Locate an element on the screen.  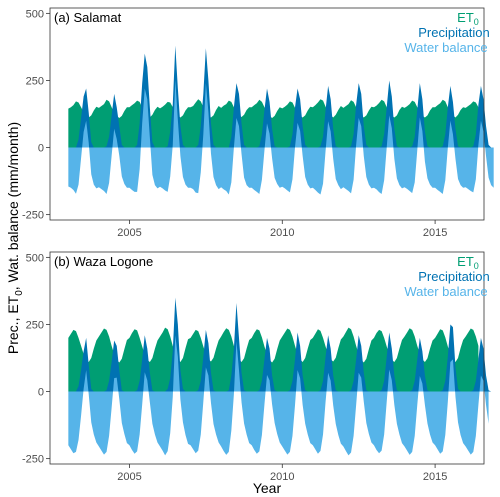
y-axis-label-main: Prec., ET is located at coordinates (13, 324).